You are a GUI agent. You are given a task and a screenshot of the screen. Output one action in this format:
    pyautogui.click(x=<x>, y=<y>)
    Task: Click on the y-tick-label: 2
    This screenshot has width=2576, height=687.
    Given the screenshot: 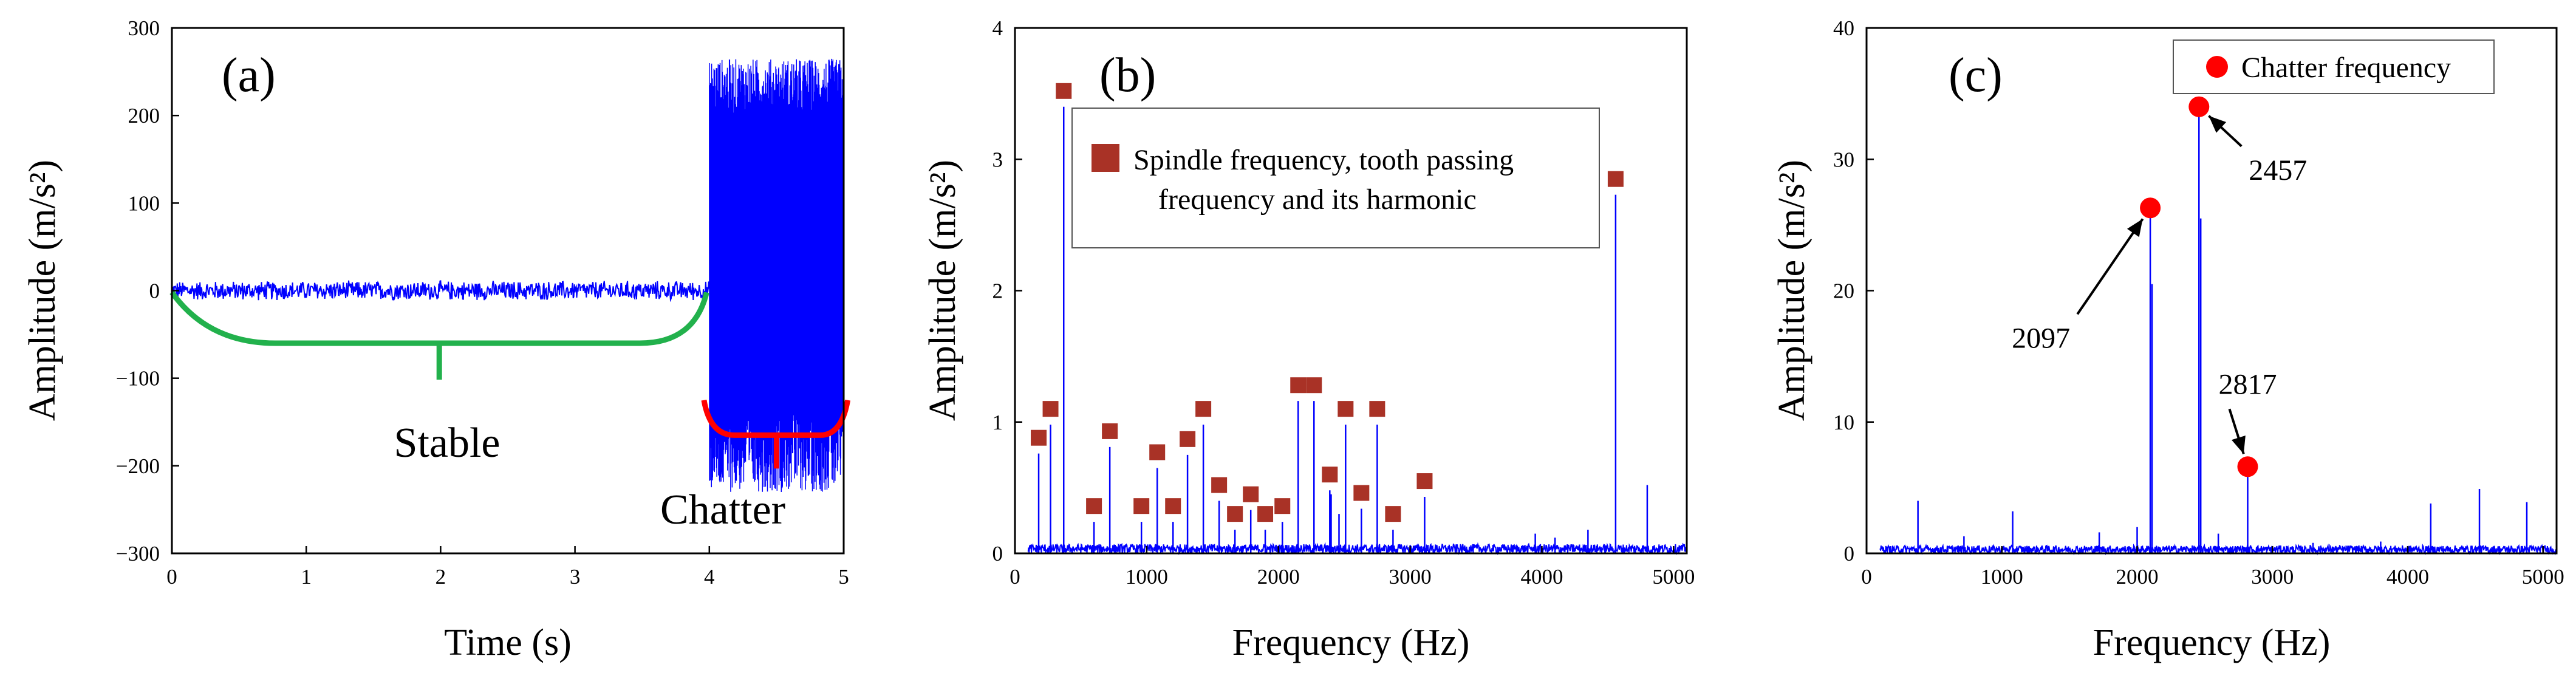 What is the action you would take?
    pyautogui.click(x=997, y=291)
    